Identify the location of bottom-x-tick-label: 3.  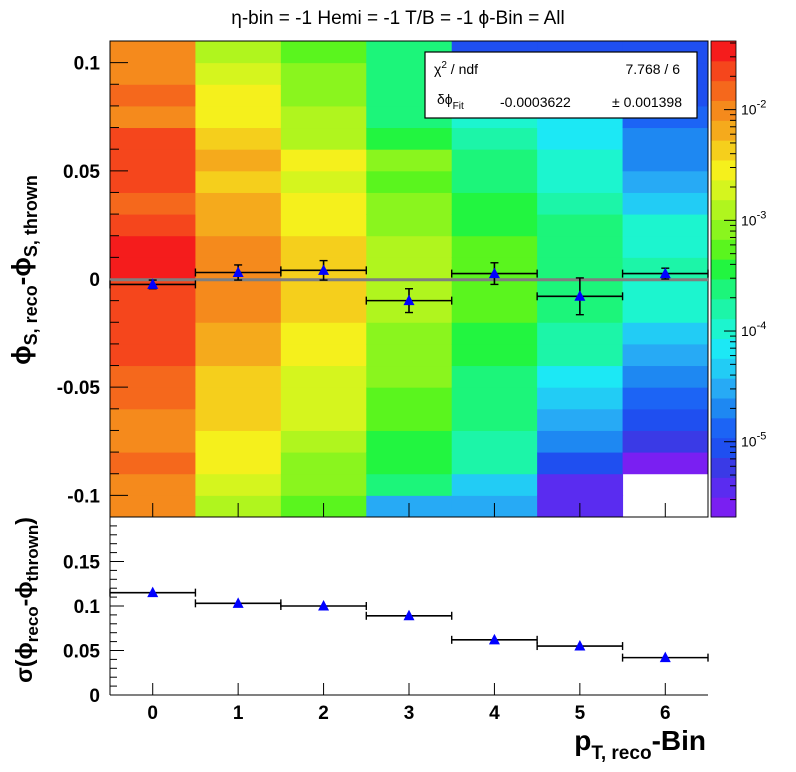
(409, 713).